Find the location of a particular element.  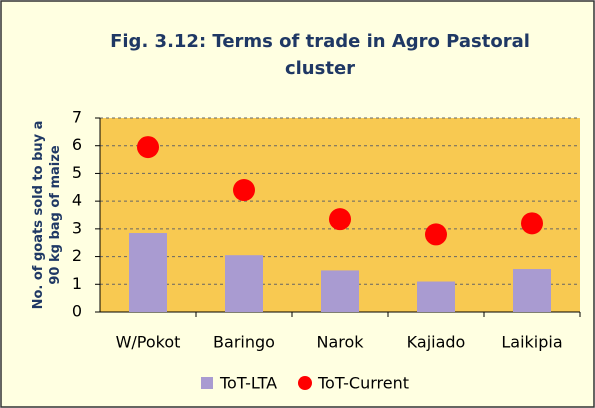

x-tick-label: Narok is located at coordinates (340, 342).